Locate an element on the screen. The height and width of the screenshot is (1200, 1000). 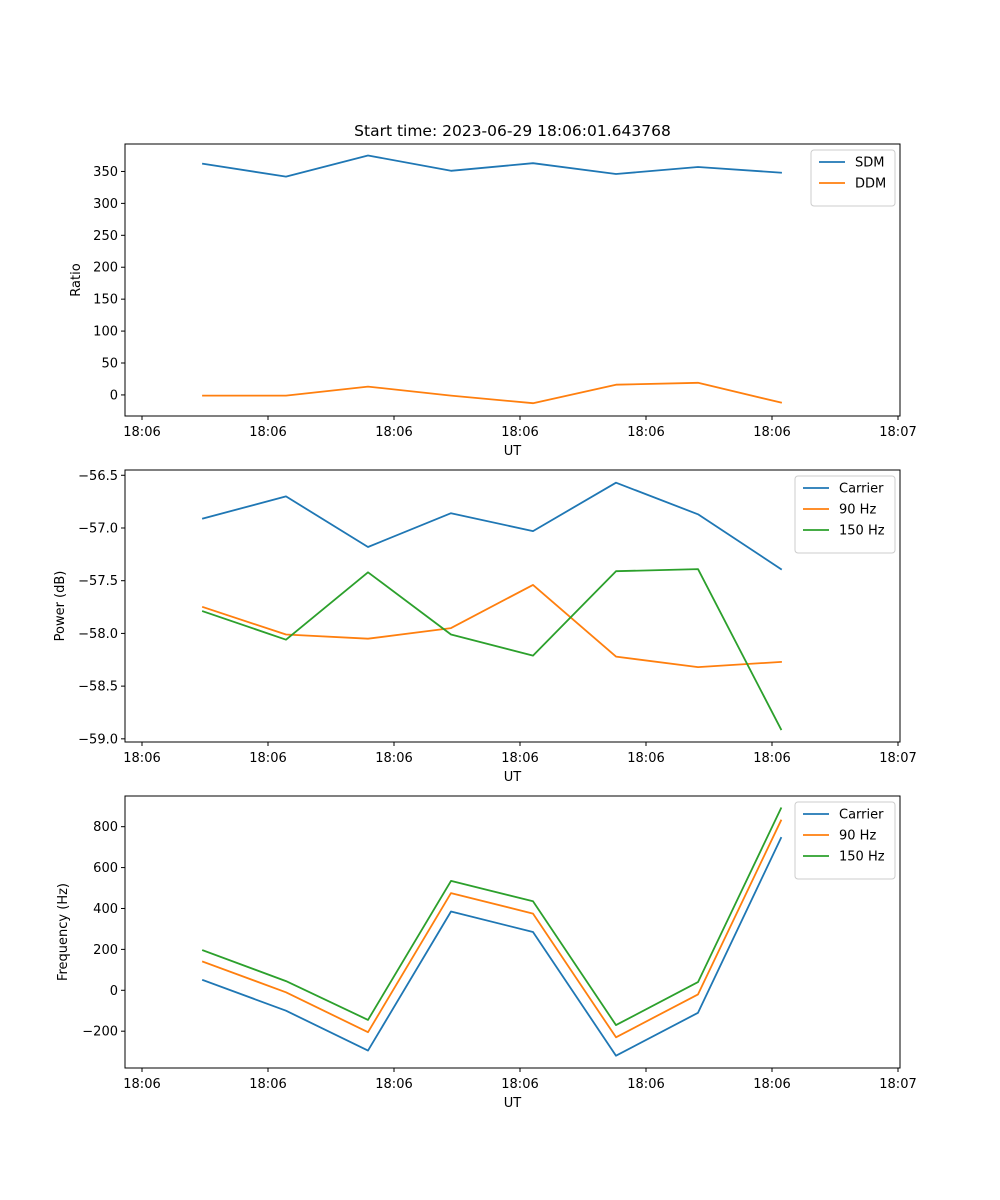
series-line-ddm is located at coordinates (492, 393).